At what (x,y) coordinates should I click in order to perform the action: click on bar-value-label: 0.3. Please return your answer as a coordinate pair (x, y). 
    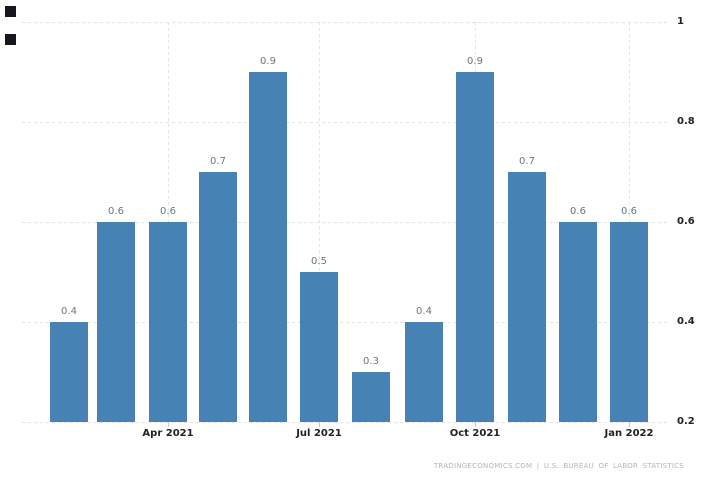
    Looking at the image, I should click on (371, 361).